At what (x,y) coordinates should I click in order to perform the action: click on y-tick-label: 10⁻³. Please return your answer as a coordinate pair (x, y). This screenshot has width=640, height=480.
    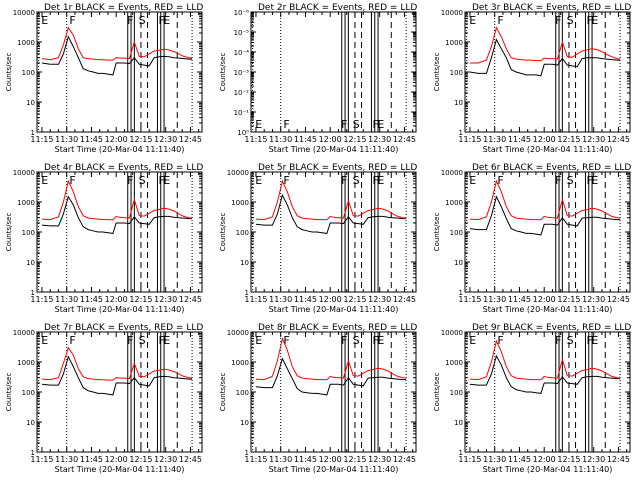
    Looking at the image, I should click on (242, 73).